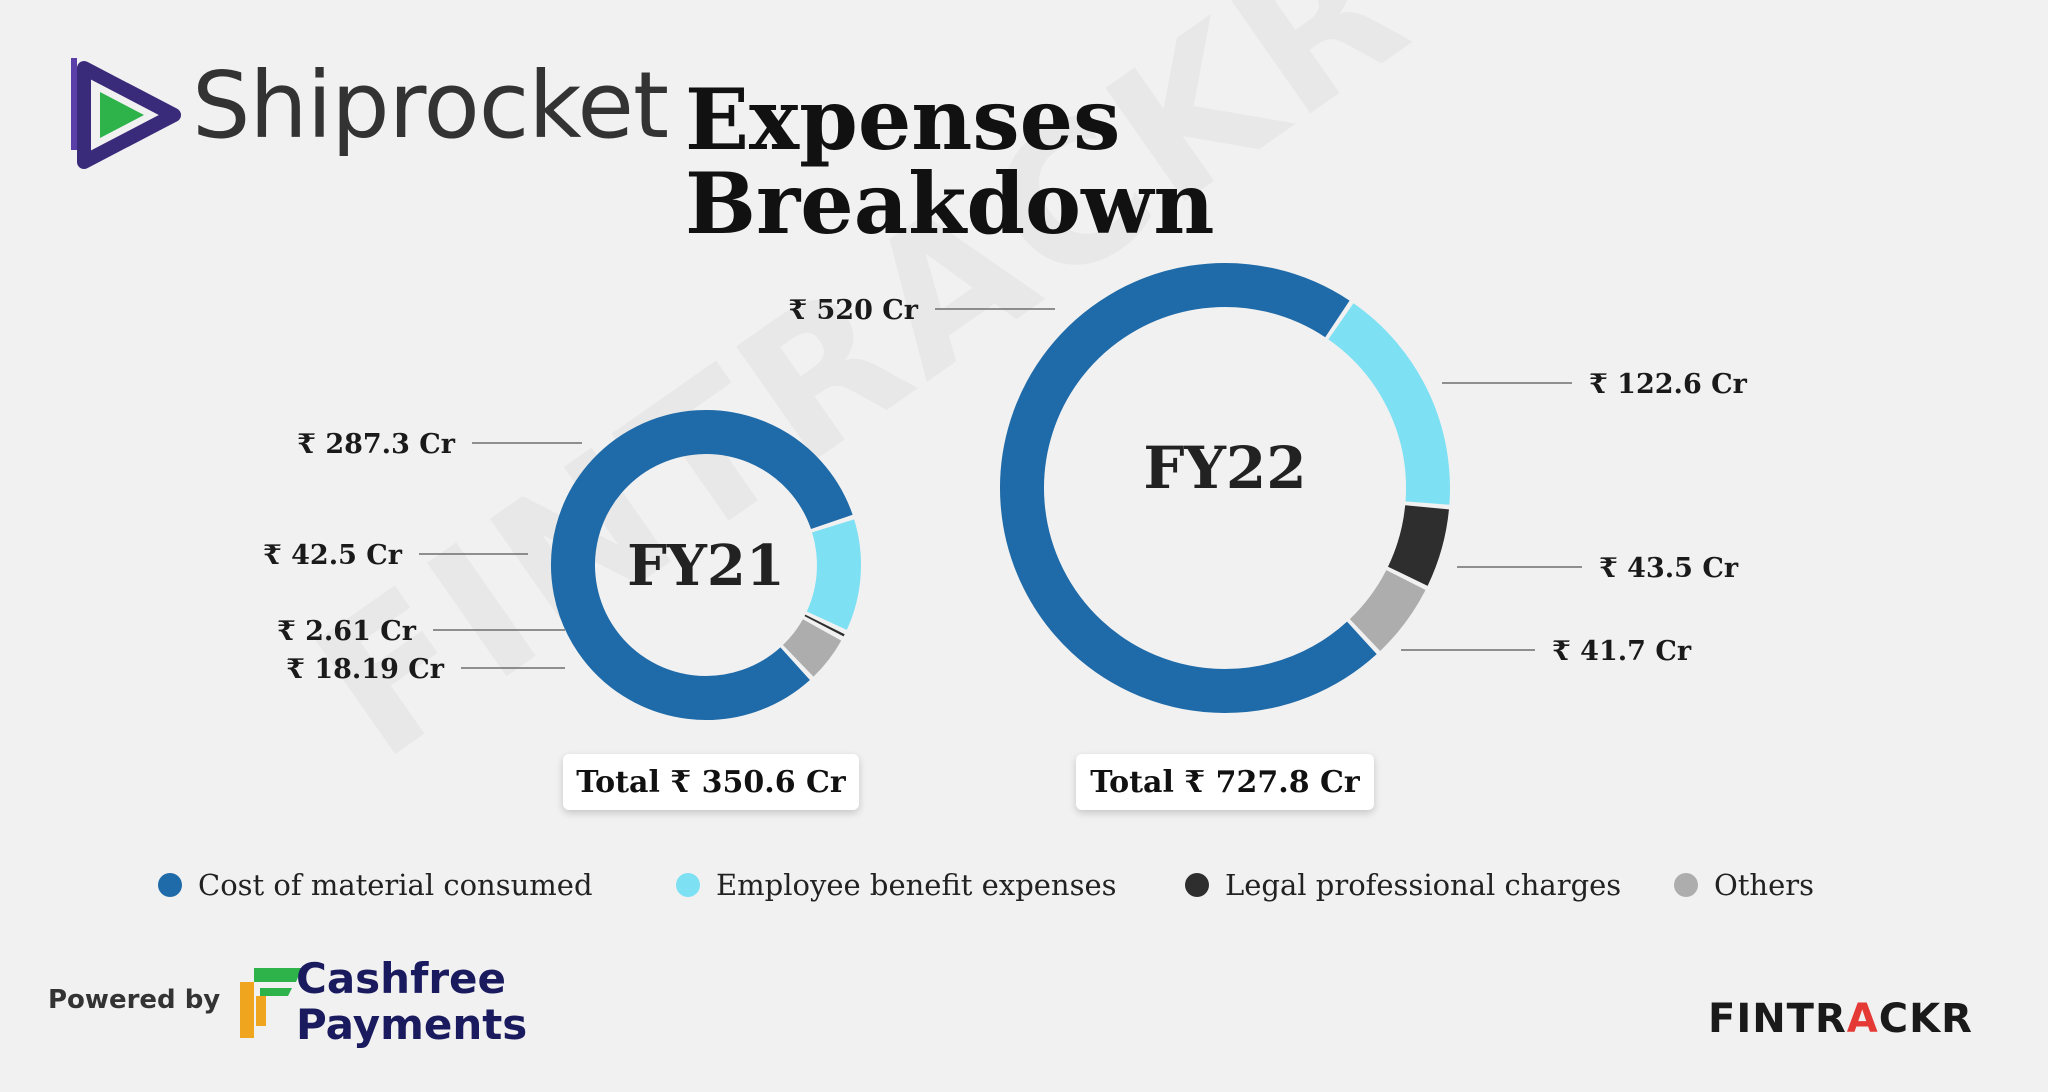  I want to click on fy21-slice-cost-of-material, so click(702, 565).